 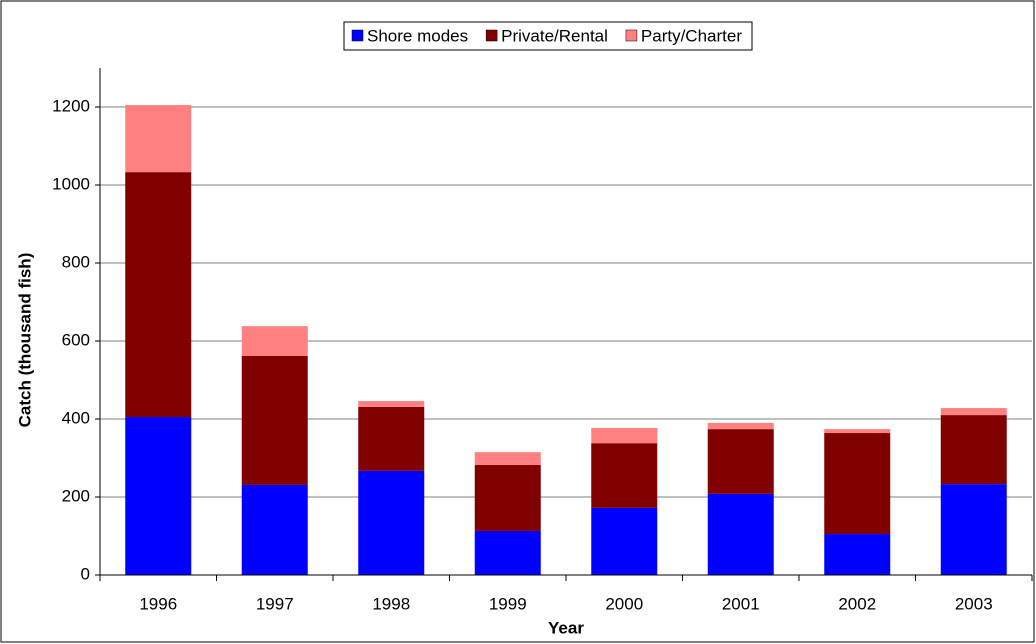 I want to click on x-tick-label: 2001, so click(x=741, y=603).